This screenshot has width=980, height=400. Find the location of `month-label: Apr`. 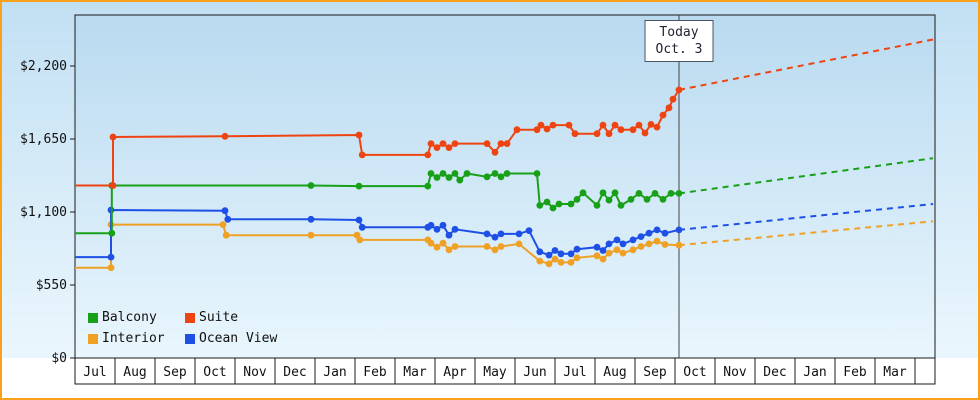

month-label: Apr is located at coordinates (455, 372).